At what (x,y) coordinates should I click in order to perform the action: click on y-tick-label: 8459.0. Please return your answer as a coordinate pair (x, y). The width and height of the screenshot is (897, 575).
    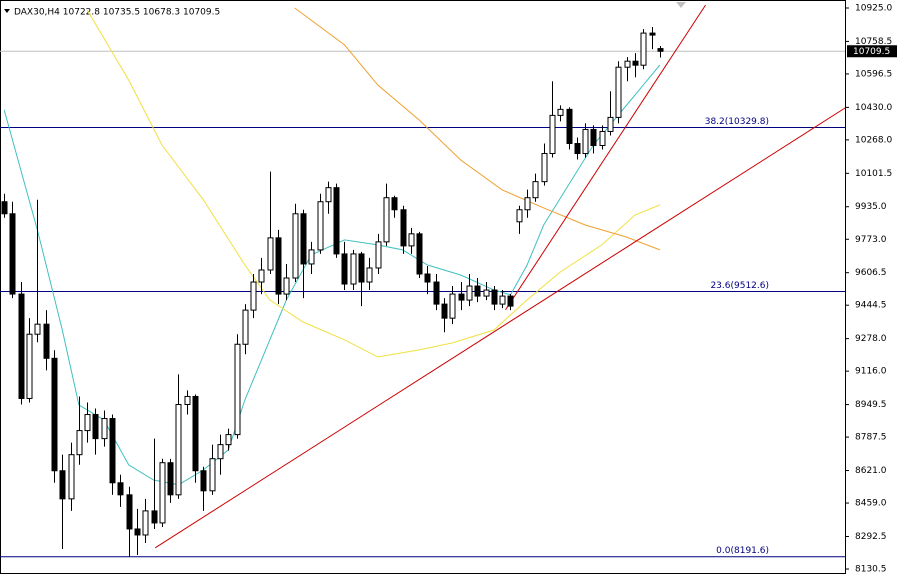
    Looking at the image, I should click on (871, 504).